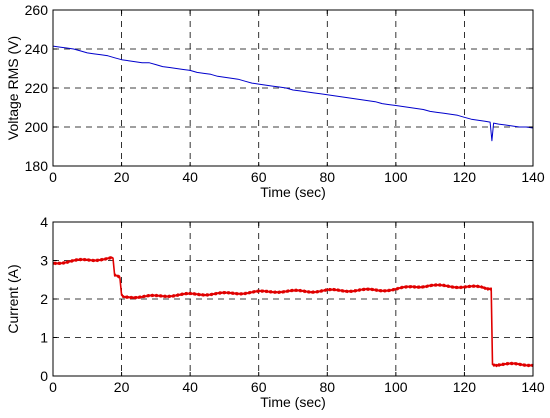 The image size is (550, 418). I want to click on voltage-x-axis-label: Time (sec), so click(293, 192).